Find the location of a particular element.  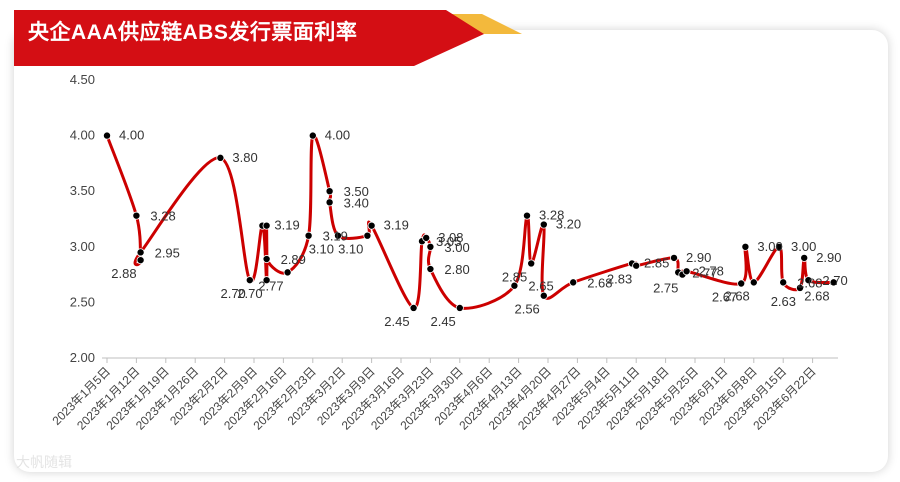

data-label: 2.56 is located at coordinates (526, 309).